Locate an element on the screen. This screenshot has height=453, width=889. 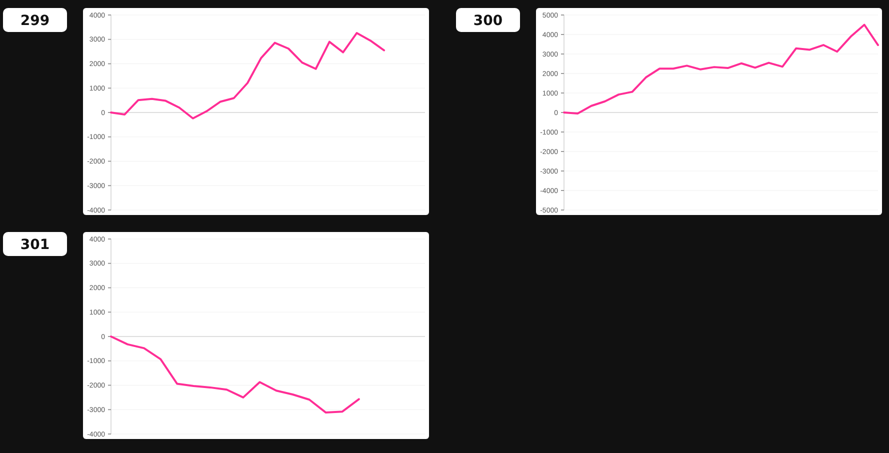
chart-title: 301 is located at coordinates (35, 245).